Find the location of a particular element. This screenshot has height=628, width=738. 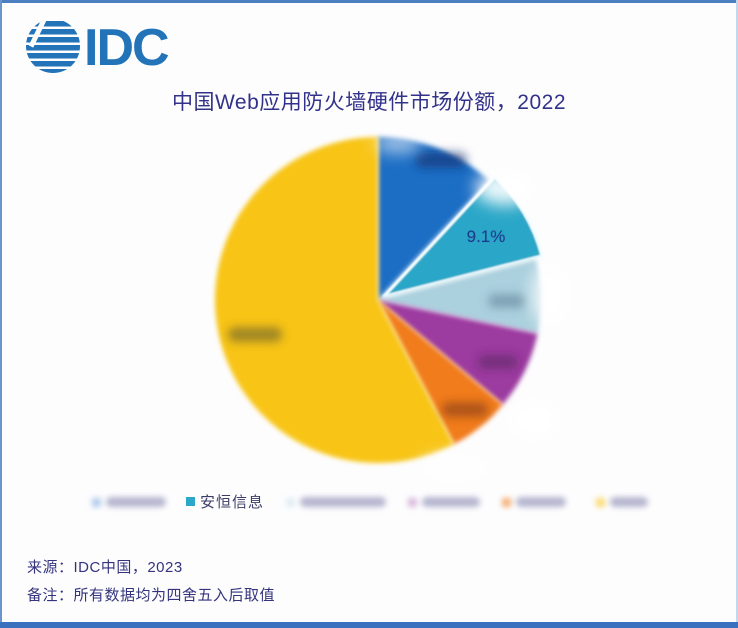

data-label-9-1-percent: 9.1% is located at coordinates (486, 236).